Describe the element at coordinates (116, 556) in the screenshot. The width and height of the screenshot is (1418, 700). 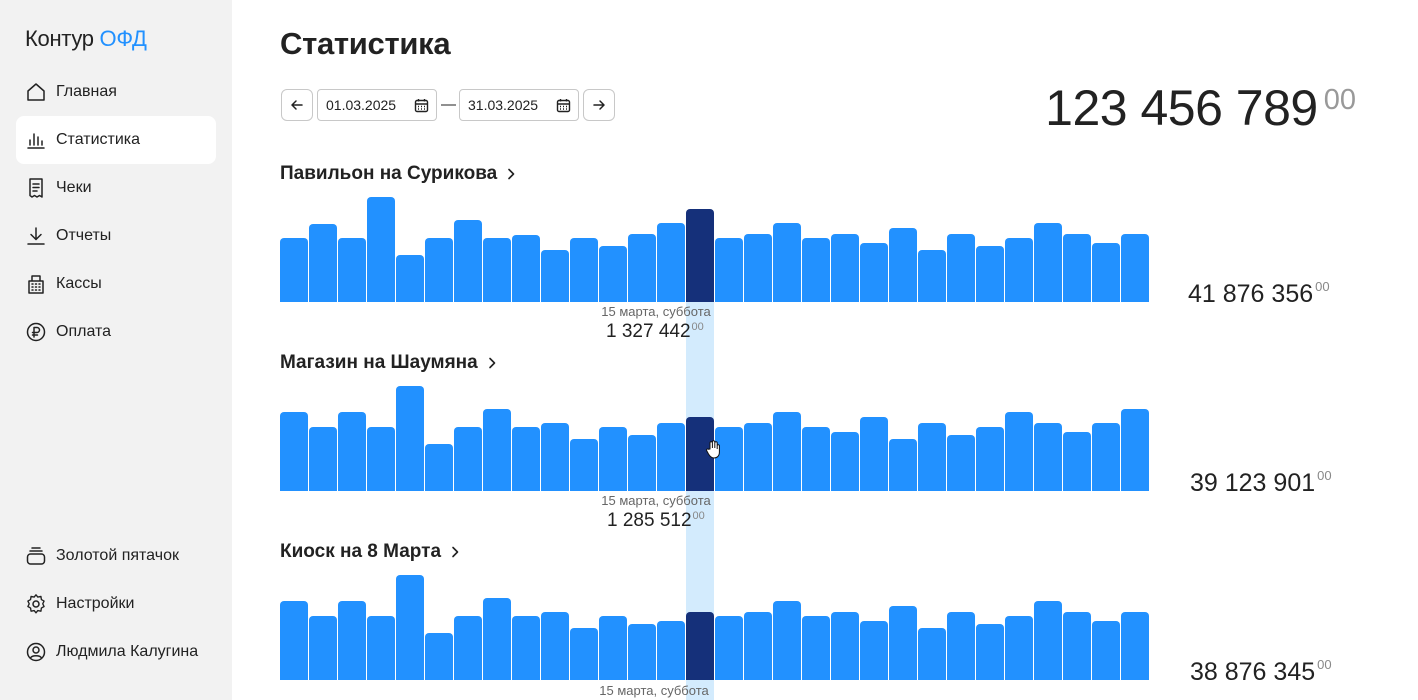
I see `sidebar-item-gold: Золотой пятачок` at that location.